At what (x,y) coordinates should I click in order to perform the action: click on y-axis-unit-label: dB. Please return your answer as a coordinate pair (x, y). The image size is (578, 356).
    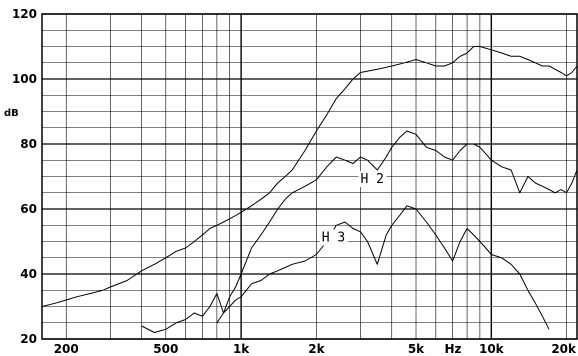
    Looking at the image, I should click on (11, 113).